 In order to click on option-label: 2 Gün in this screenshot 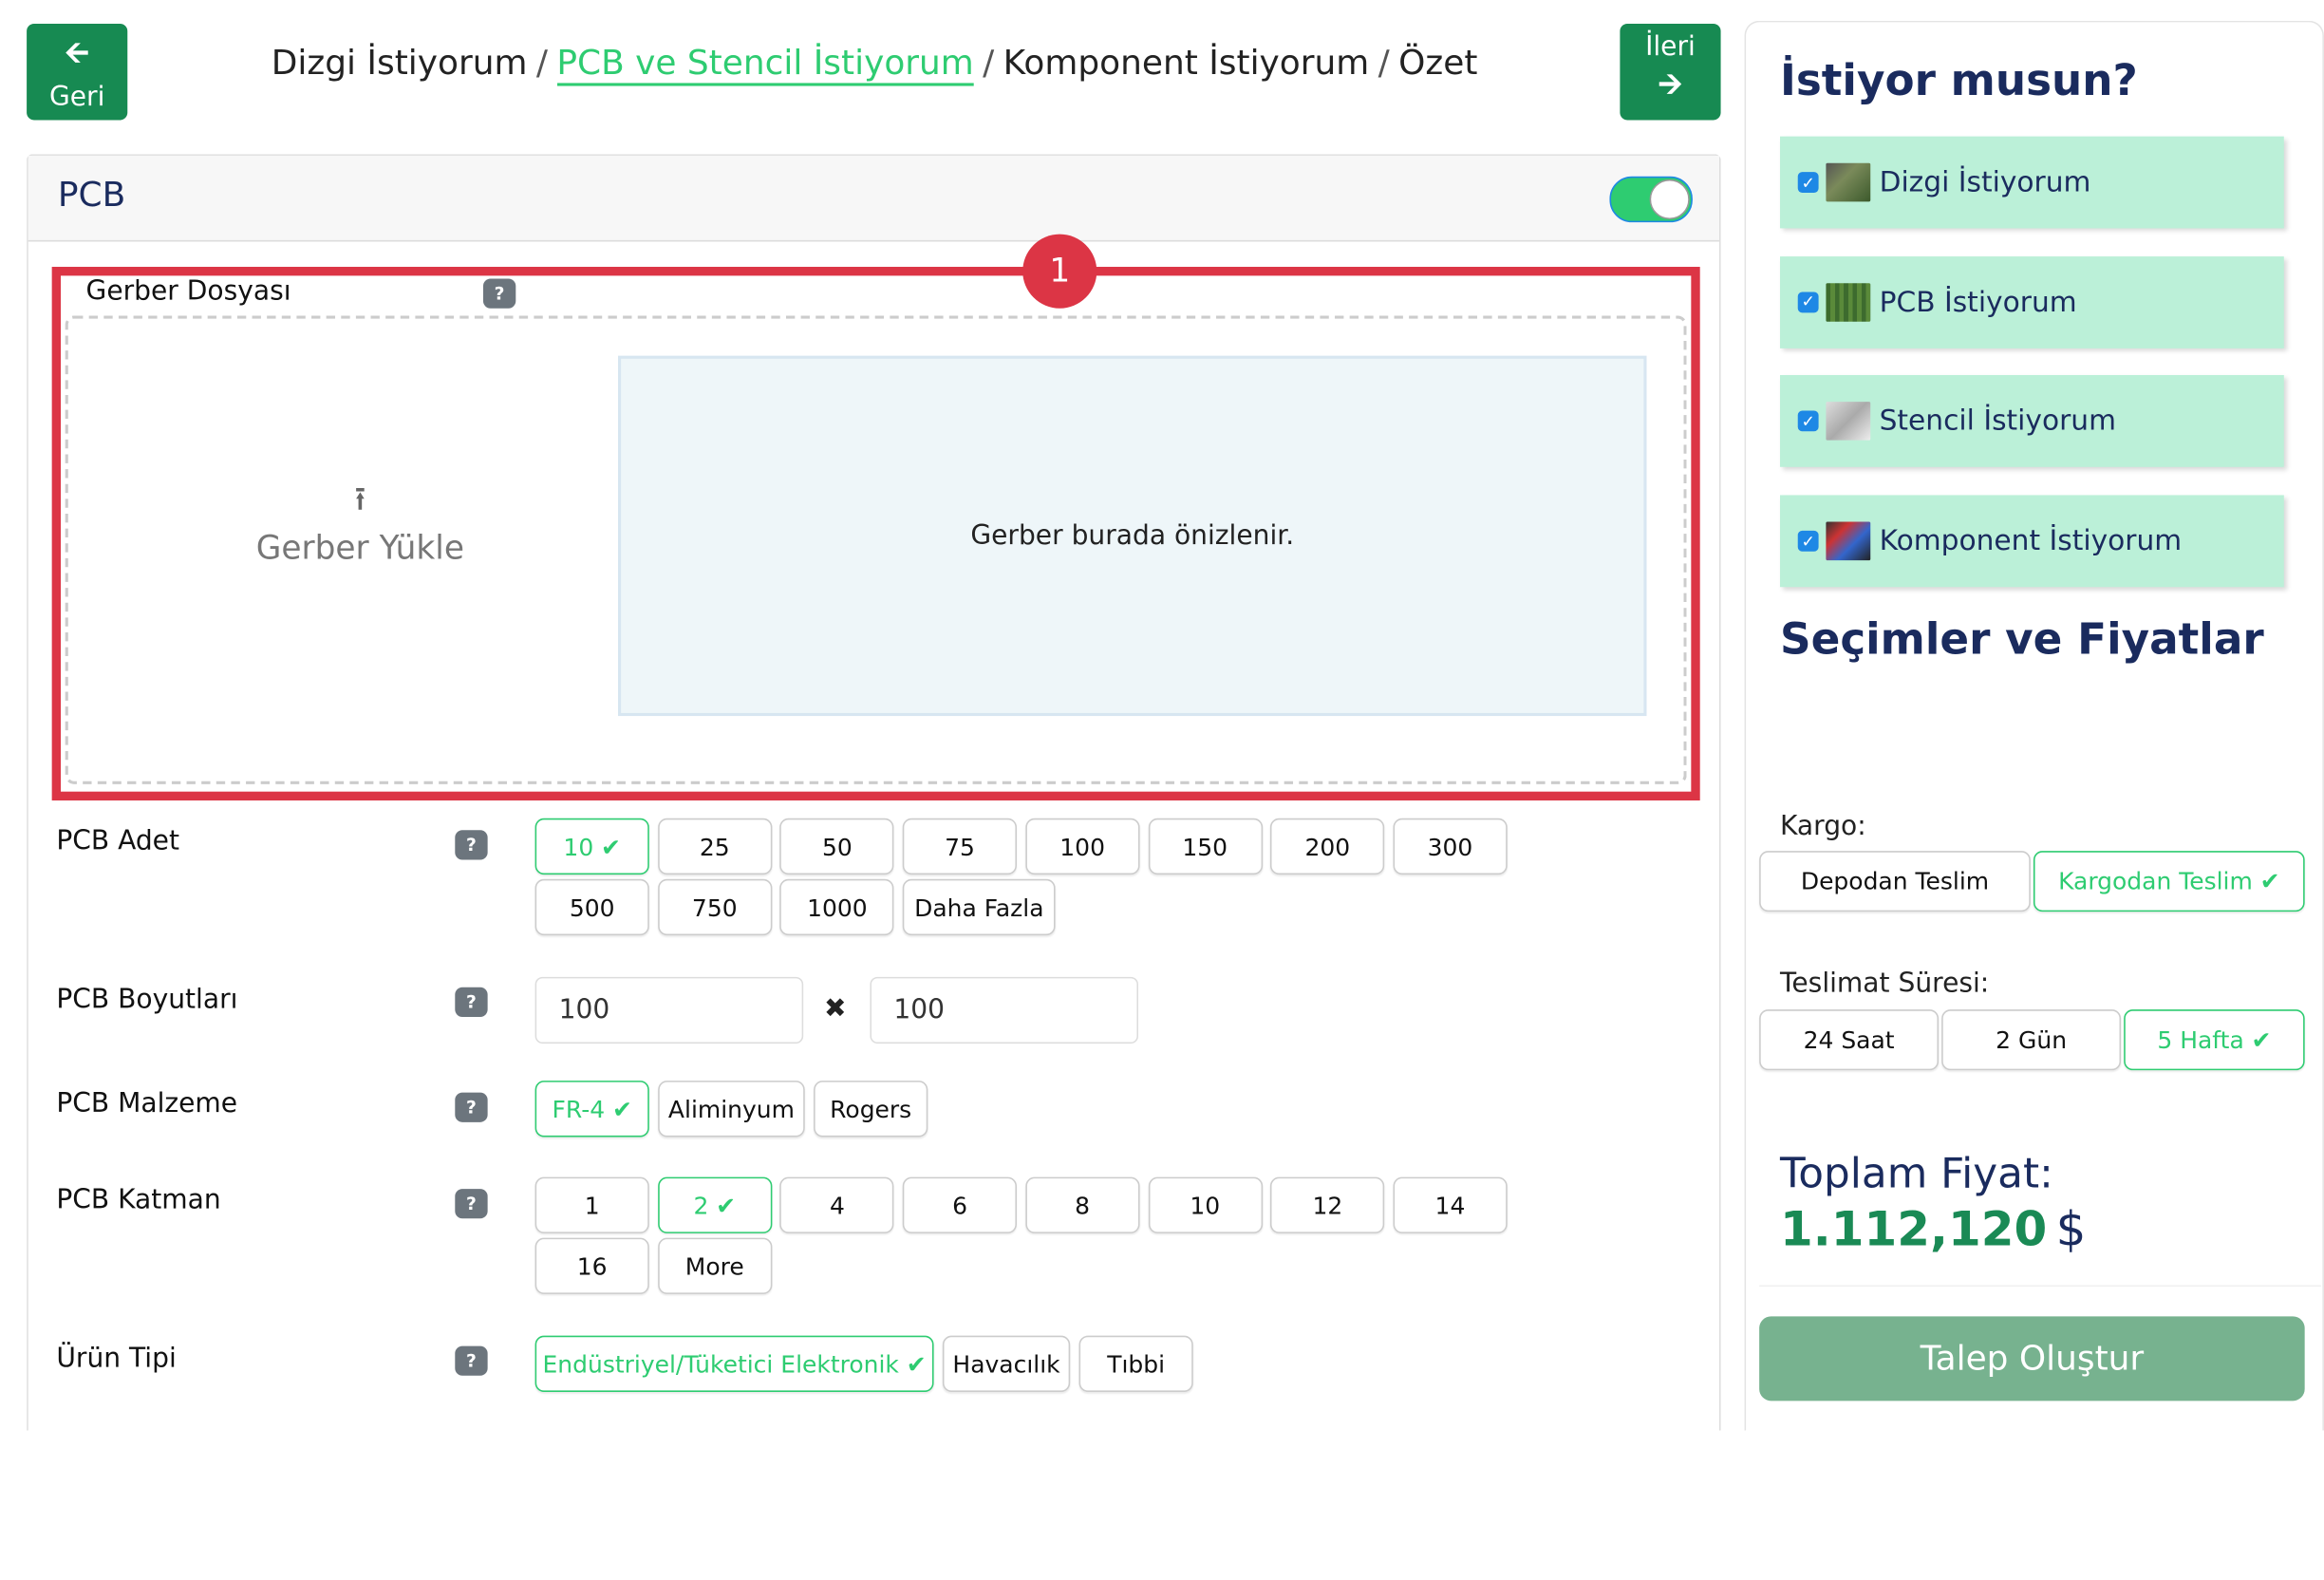, I will do `click(2032, 1040)`.